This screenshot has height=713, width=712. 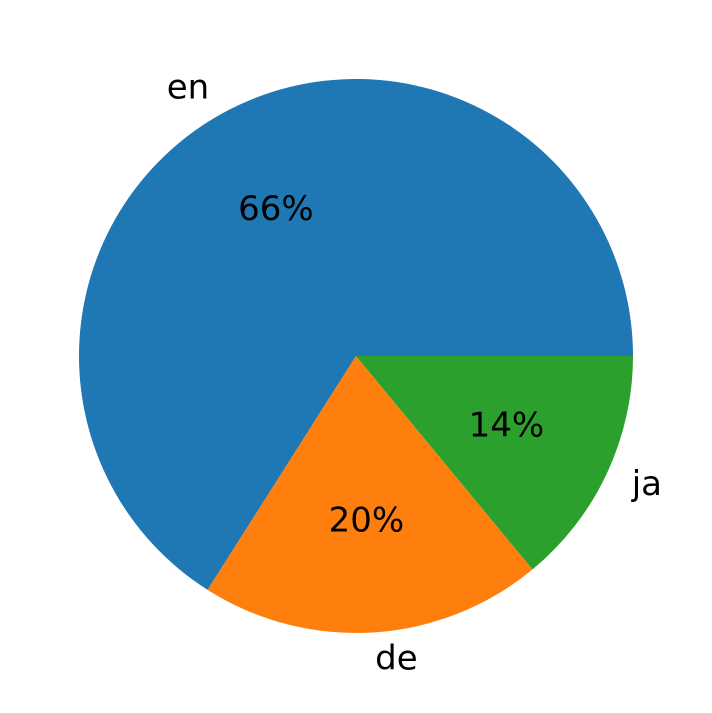 I want to click on value-label: 14%, so click(x=507, y=425).